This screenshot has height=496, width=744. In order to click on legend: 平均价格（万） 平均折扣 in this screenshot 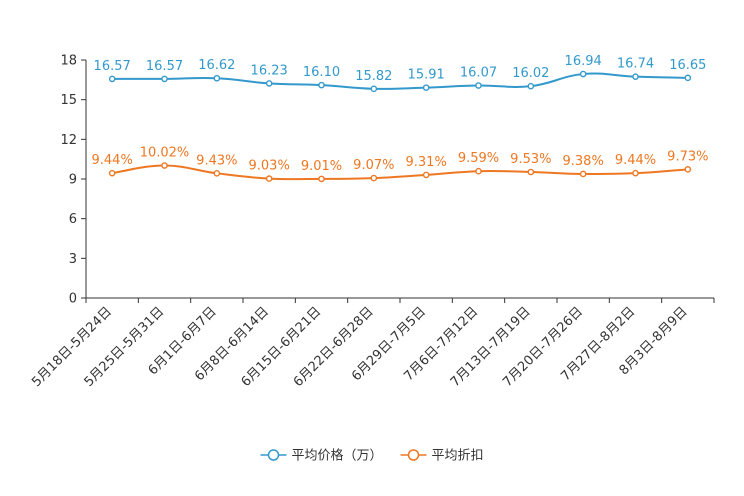, I will do `click(372, 456)`.